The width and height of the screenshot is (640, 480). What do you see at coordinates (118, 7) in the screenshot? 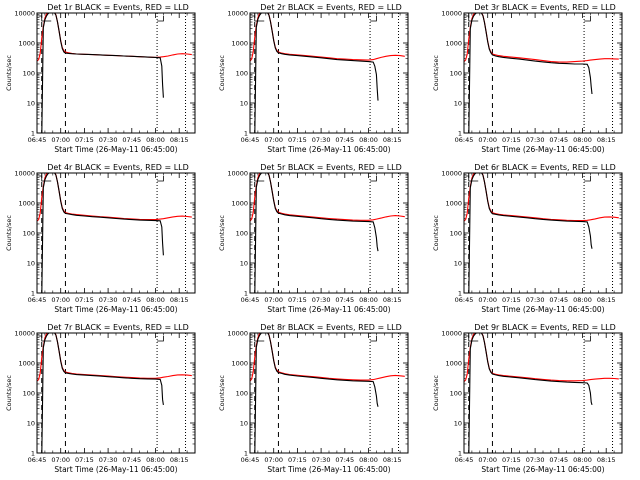
I see `panel-title: Det 1r BLACK = Events, RED = LLD` at bounding box center [118, 7].